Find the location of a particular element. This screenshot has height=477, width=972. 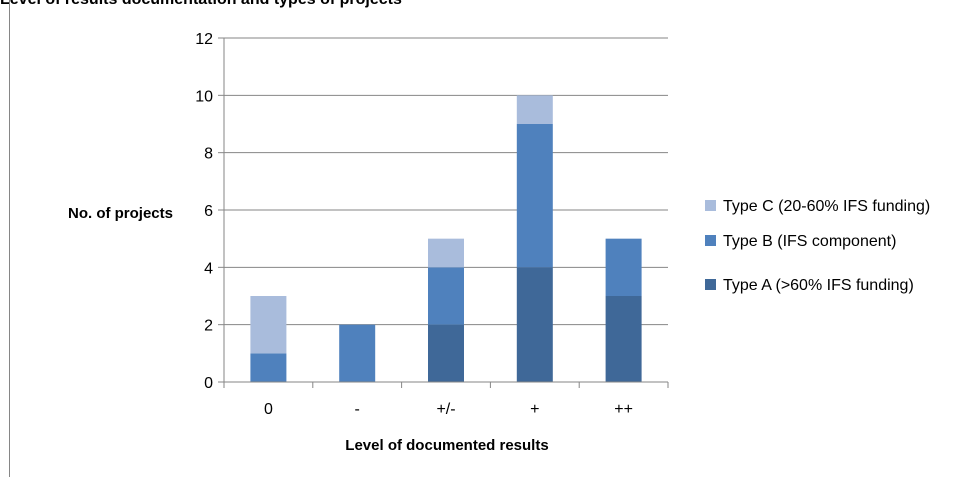

y-tick-label: 4 is located at coordinates (208, 268).